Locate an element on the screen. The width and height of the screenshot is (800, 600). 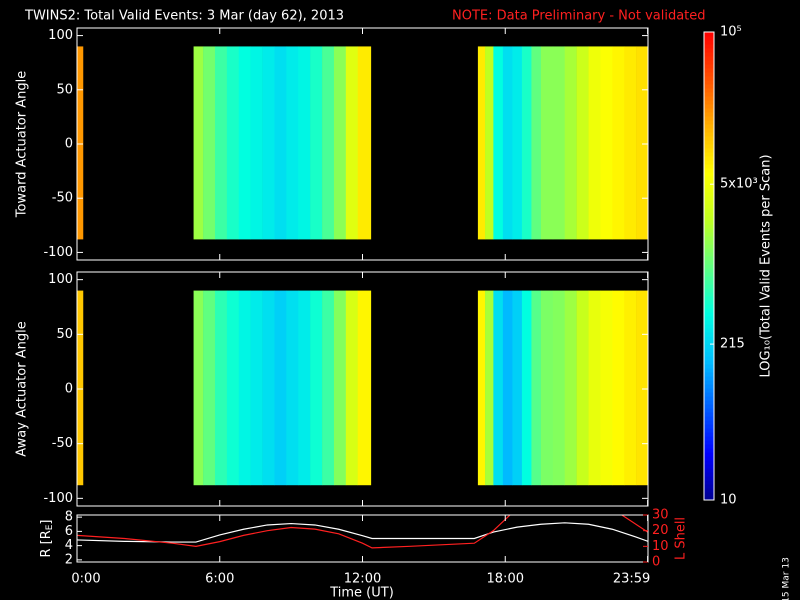
x-tick-label: 23:59 is located at coordinates (631, 579).